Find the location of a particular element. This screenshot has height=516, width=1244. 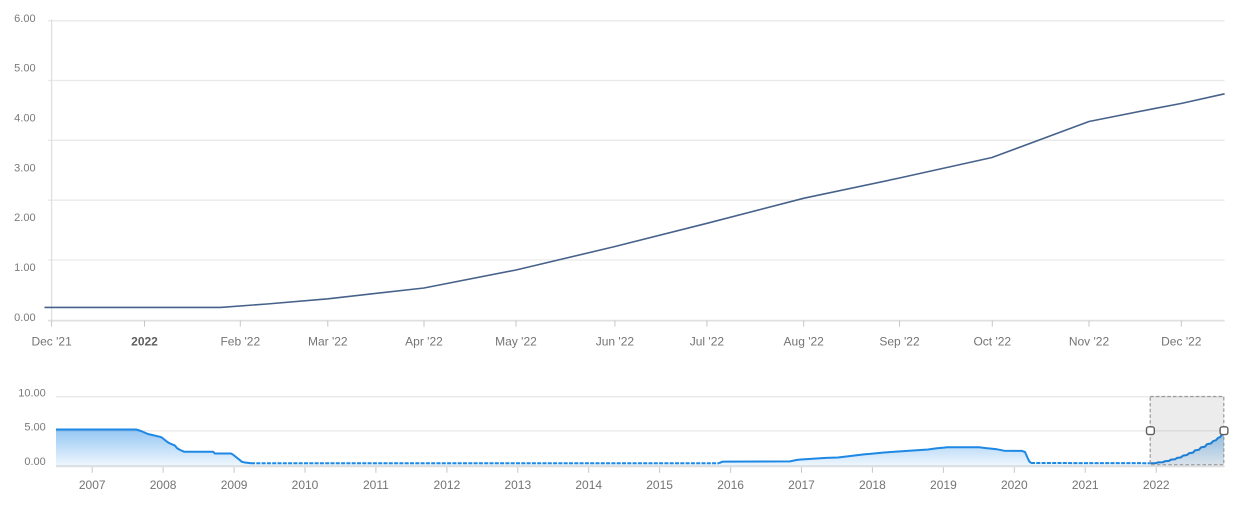

svg-text: 2018 is located at coordinates (872, 485).